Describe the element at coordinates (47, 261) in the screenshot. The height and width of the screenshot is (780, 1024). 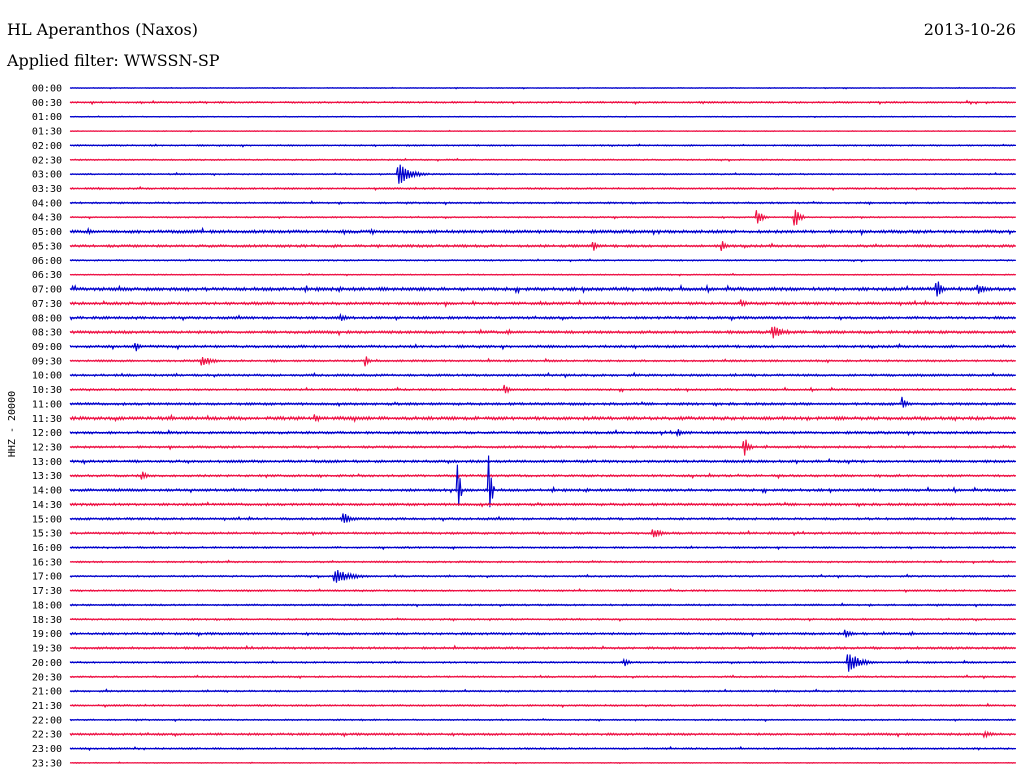
I see `tick-label-0600: 06:00` at that location.